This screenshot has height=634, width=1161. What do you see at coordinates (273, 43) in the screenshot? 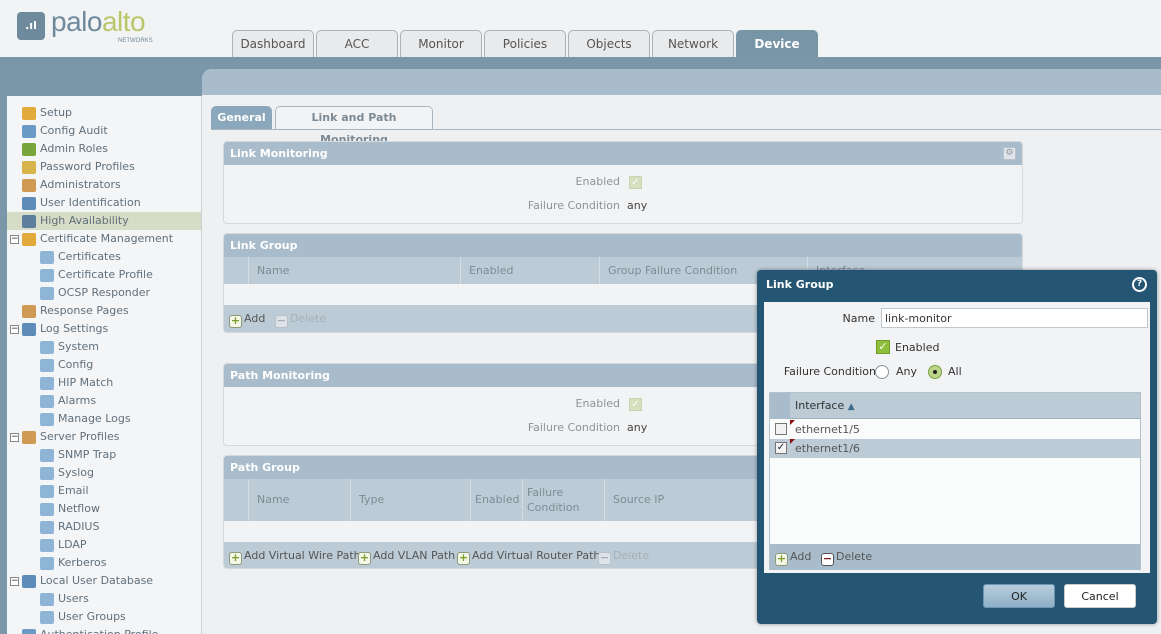
I see `nav-tab-dashboard: Dashboard` at bounding box center [273, 43].